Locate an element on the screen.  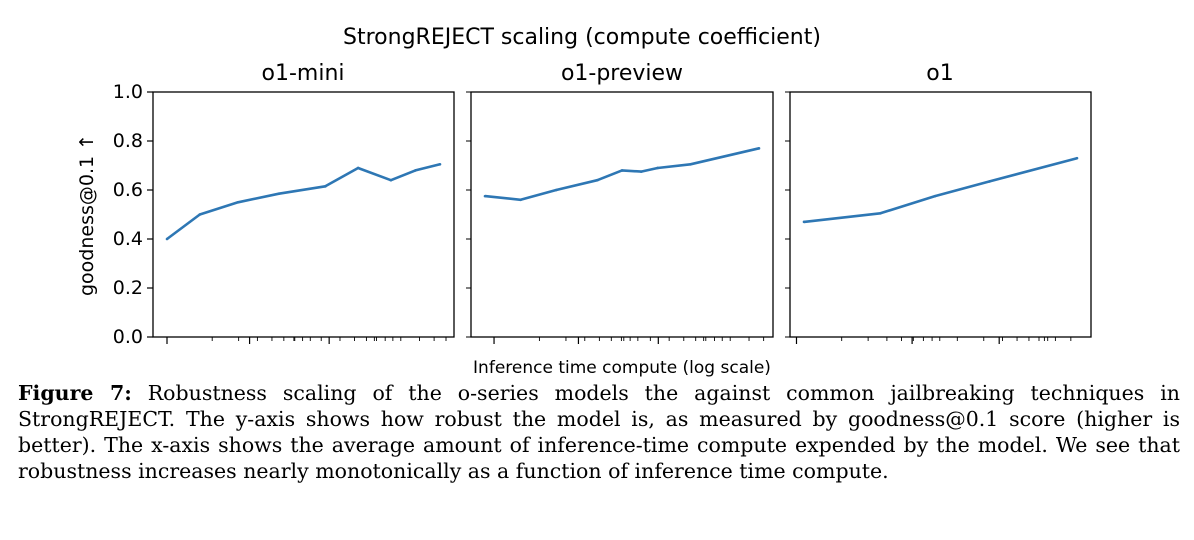
panel-title-o1-preview: o1-preview is located at coordinates (622, 73).